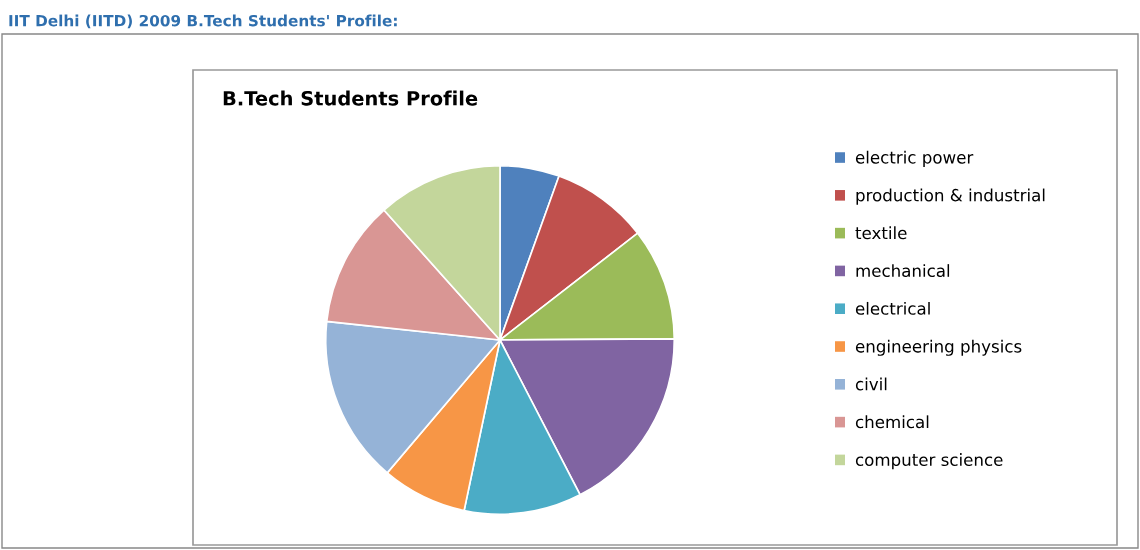 This screenshot has width=1140, height=550. Describe the element at coordinates (914, 158) in the screenshot. I see `legend-label: electric power` at that location.